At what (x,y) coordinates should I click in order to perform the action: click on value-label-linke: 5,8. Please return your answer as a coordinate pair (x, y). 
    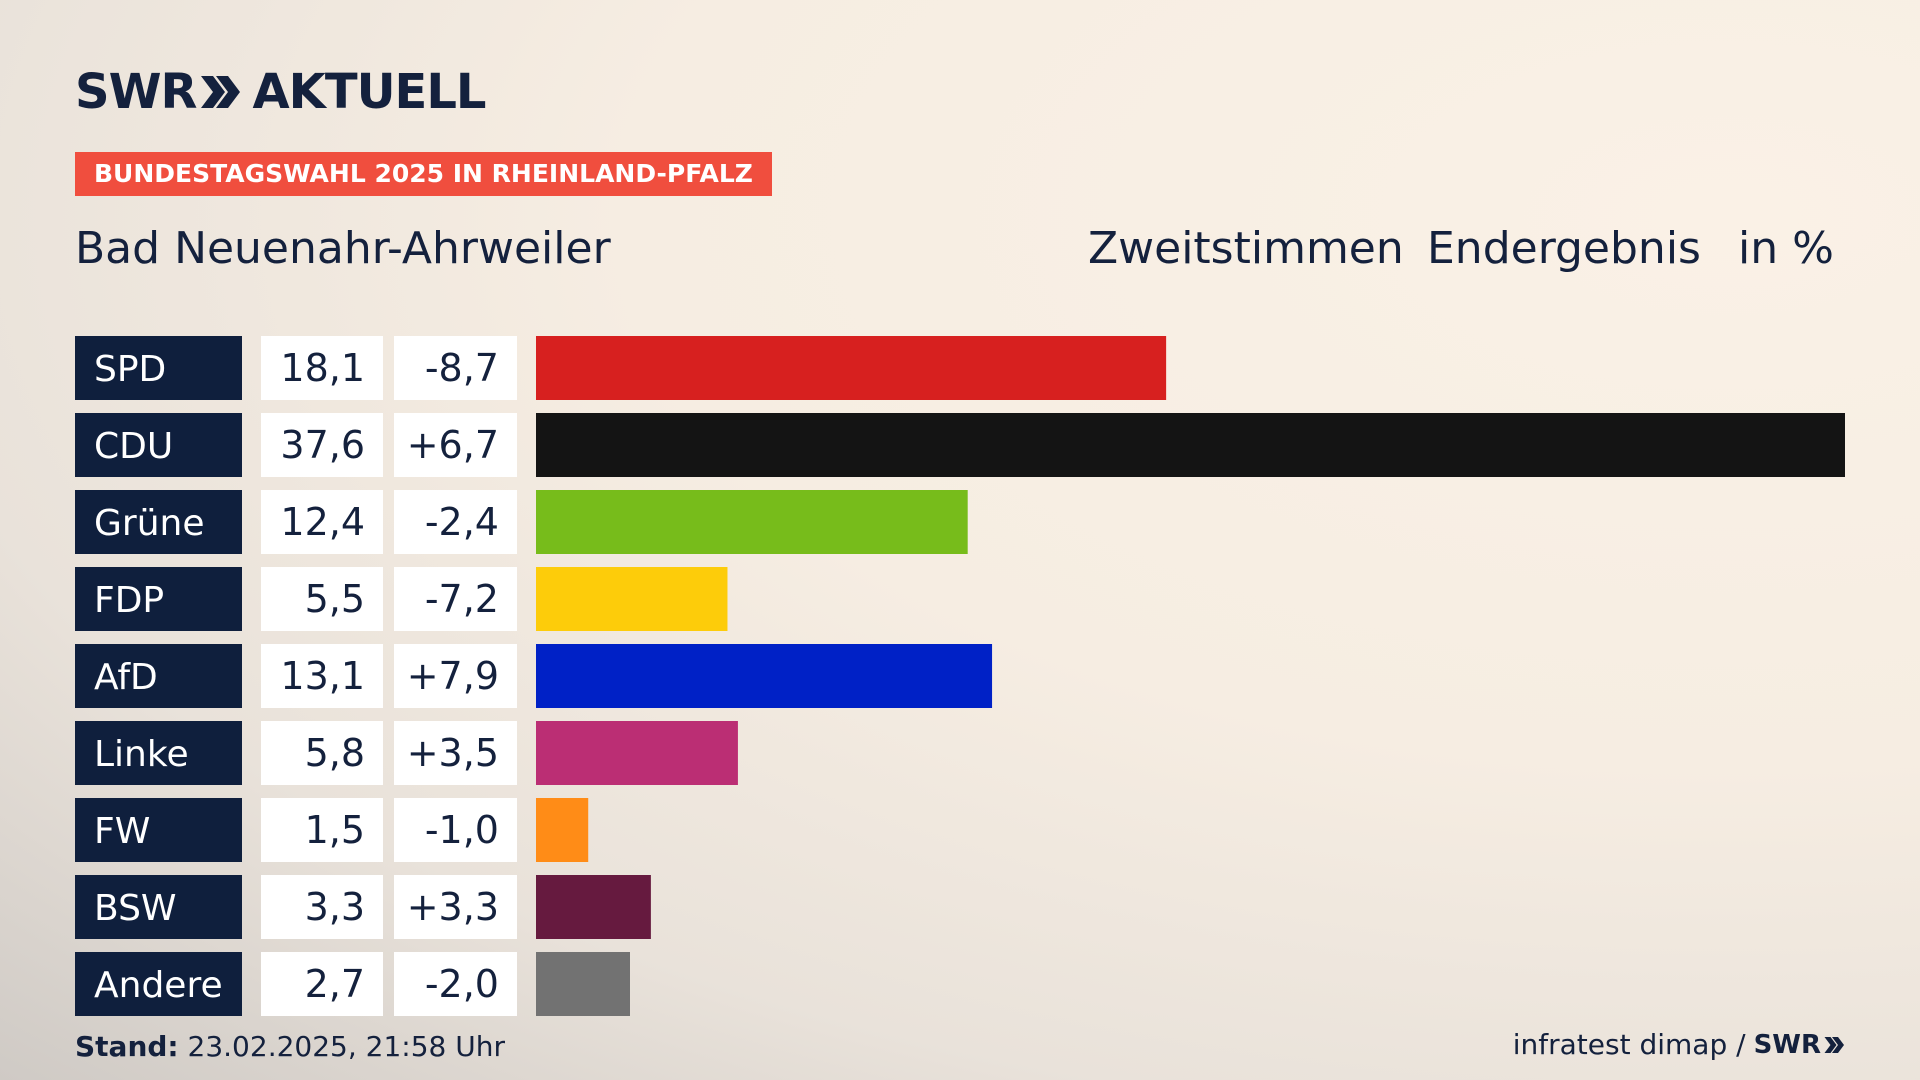
    Looking at the image, I should click on (335, 753).